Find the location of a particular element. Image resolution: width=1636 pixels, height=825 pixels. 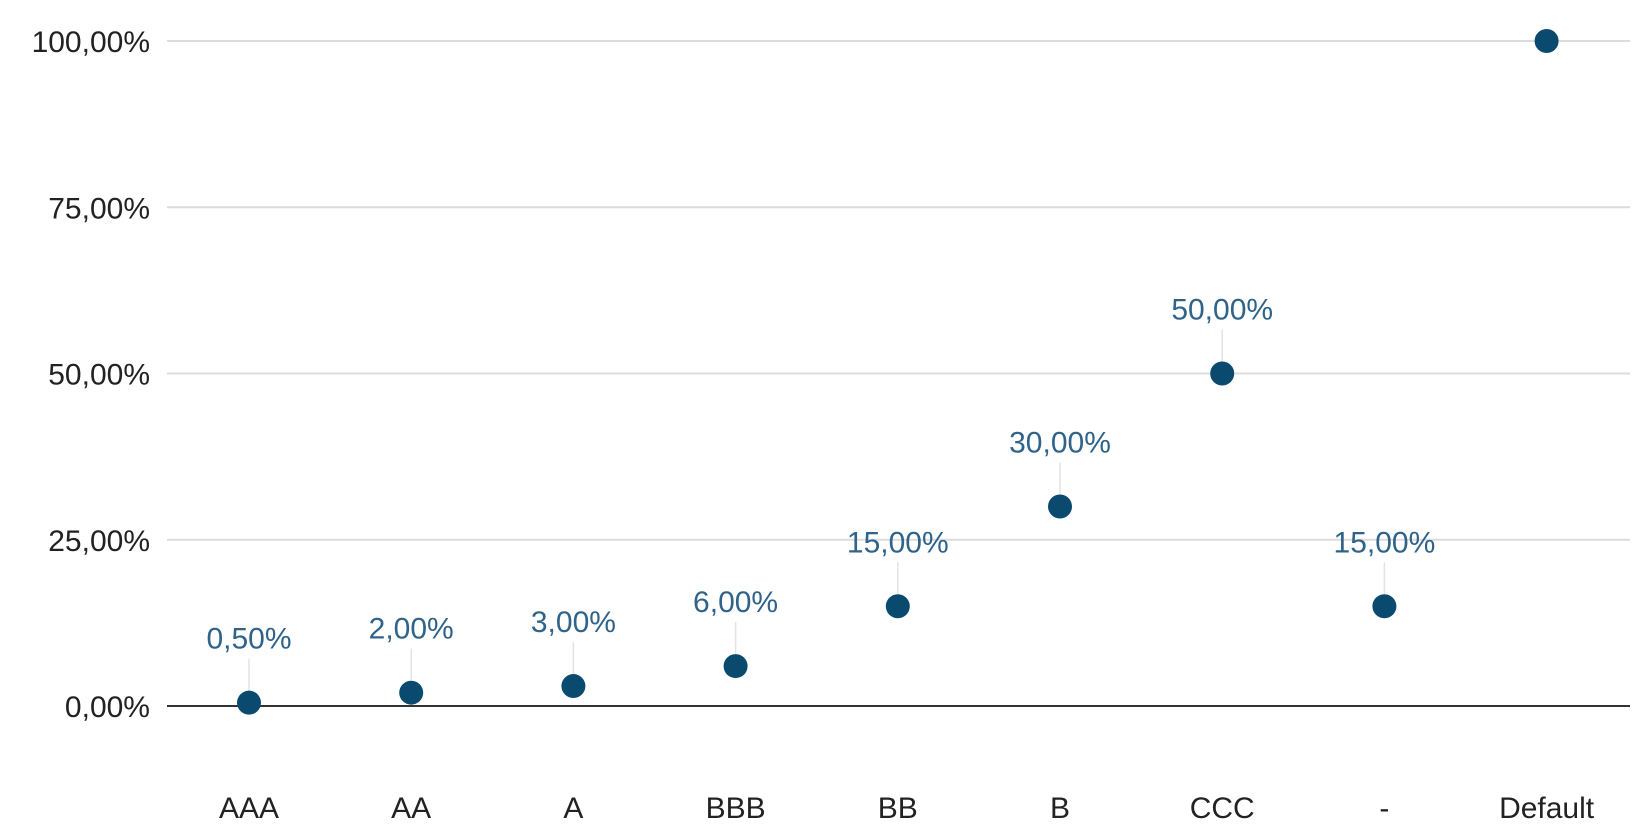

x-tick-label: Default is located at coordinates (1547, 808).